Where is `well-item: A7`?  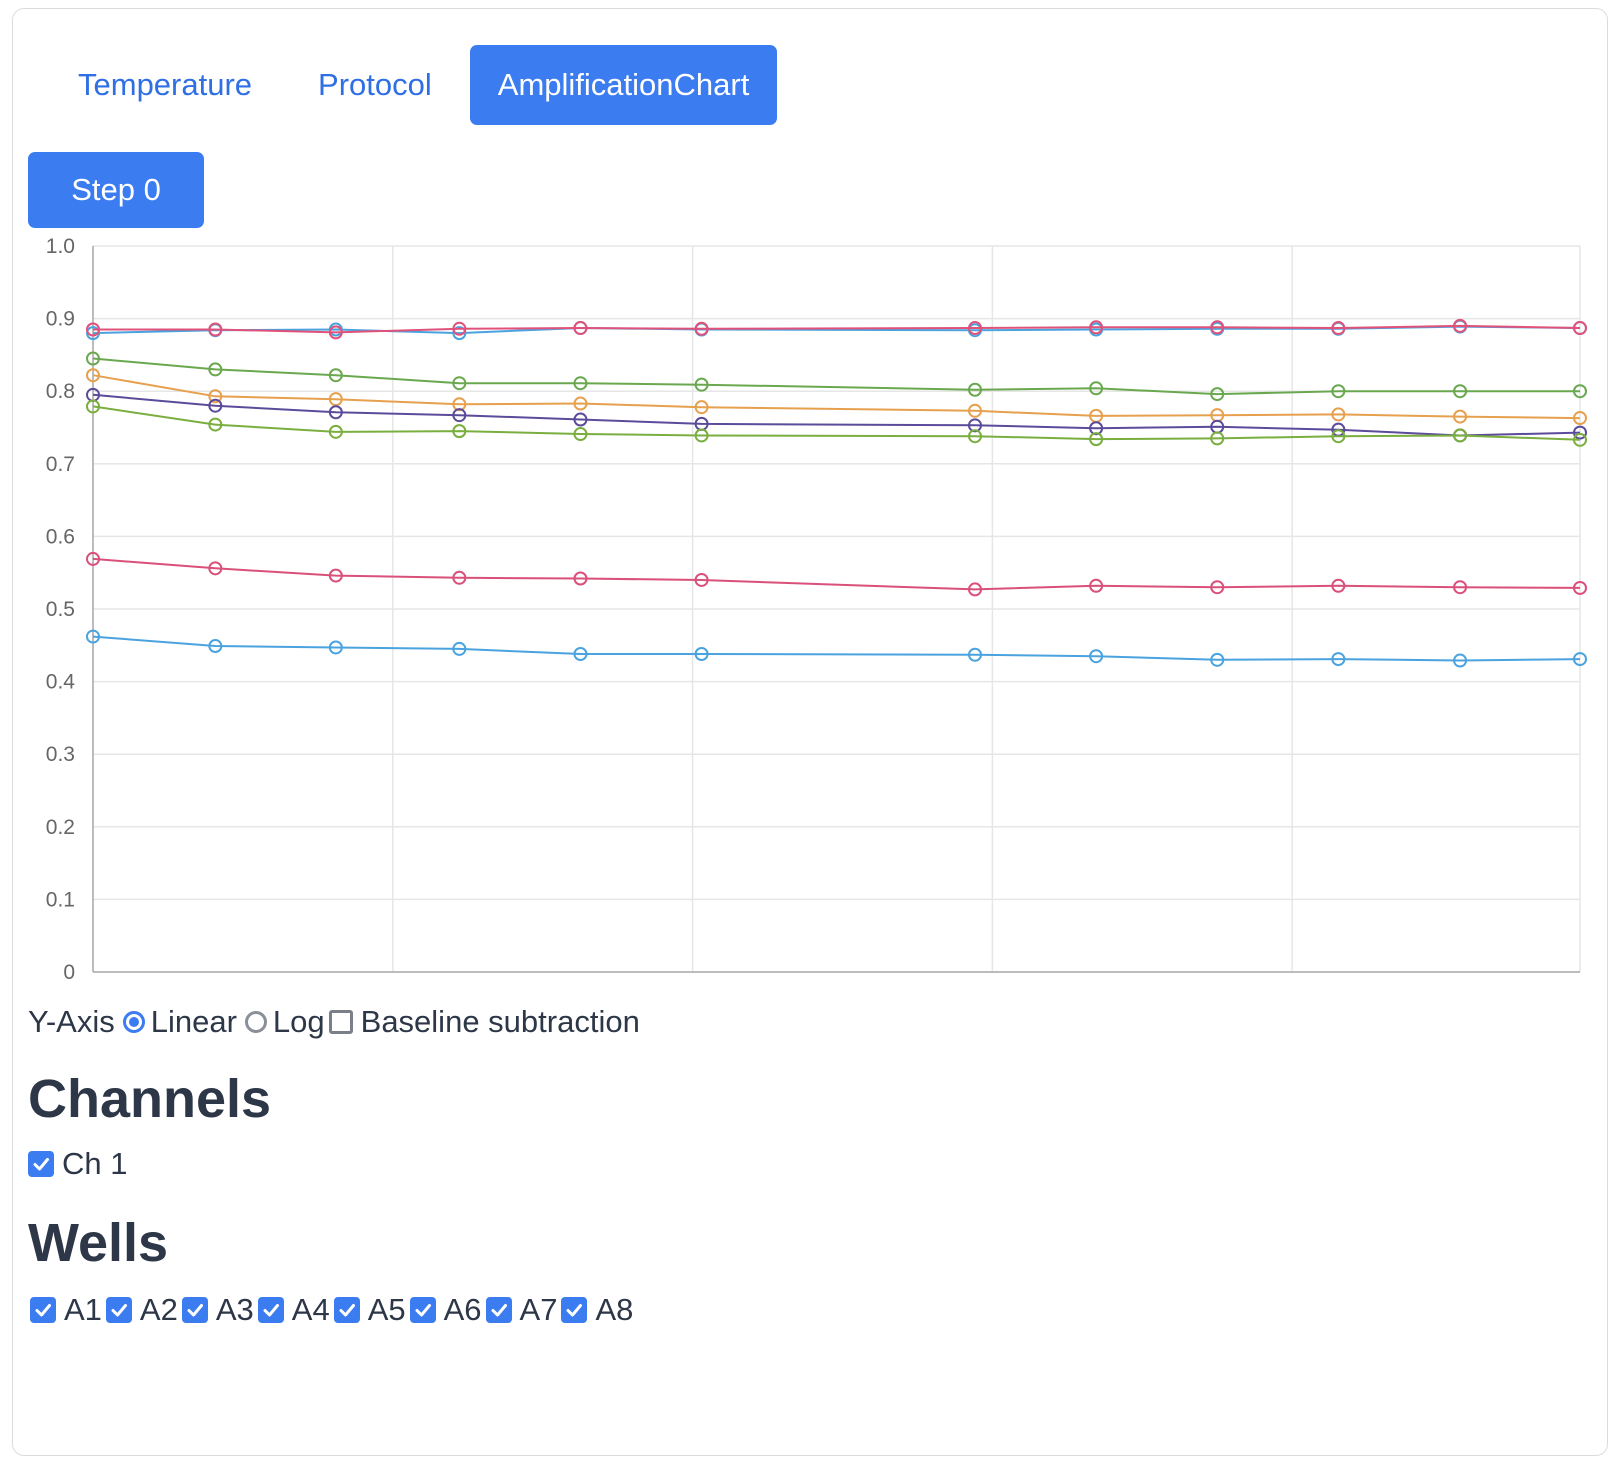 well-item: A7 is located at coordinates (521, 1310).